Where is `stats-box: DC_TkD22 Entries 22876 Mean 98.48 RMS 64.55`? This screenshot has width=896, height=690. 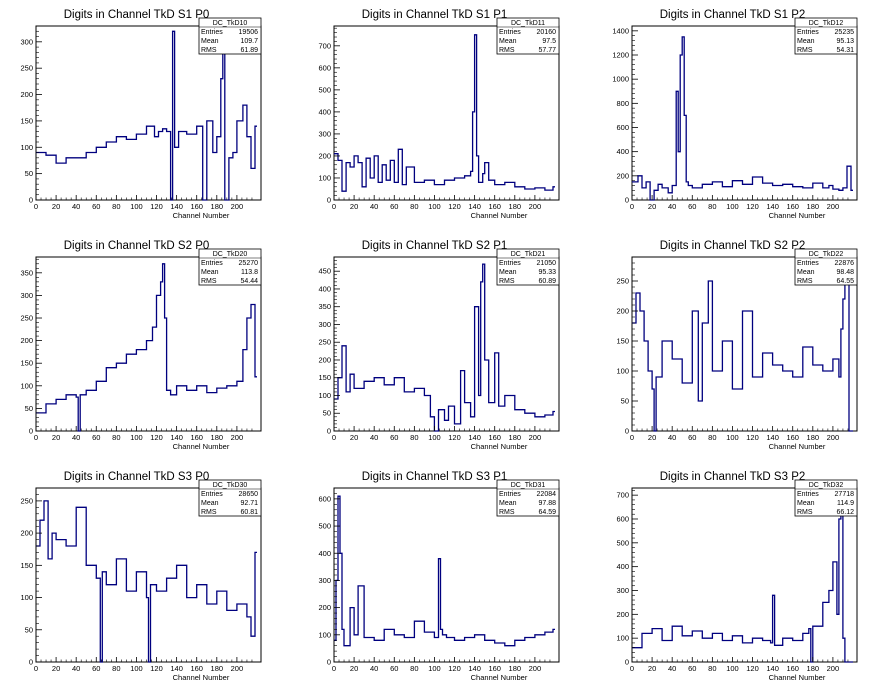 stats-box: DC_TkD22 Entries 22876 Mean 98.48 RMS 64.55 is located at coordinates (826, 267).